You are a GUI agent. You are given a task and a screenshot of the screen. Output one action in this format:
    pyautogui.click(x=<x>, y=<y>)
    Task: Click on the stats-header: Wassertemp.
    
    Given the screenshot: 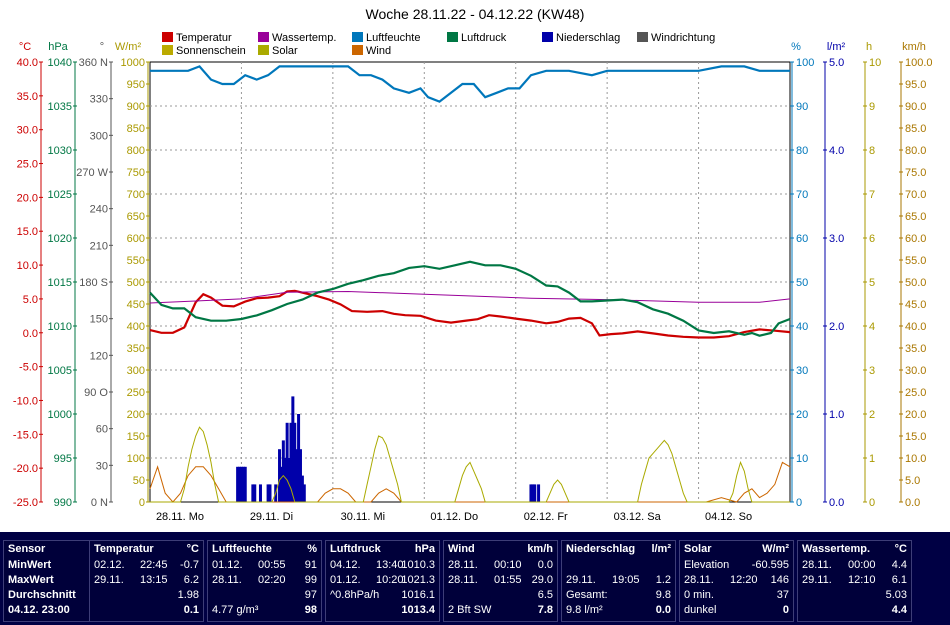 What is the action you would take?
    pyautogui.click(x=836, y=549)
    